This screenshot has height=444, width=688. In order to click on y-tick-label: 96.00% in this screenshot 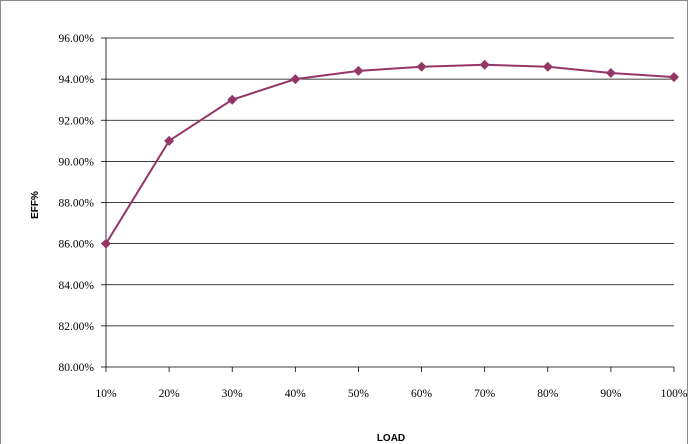, I will do `click(77, 39)`.